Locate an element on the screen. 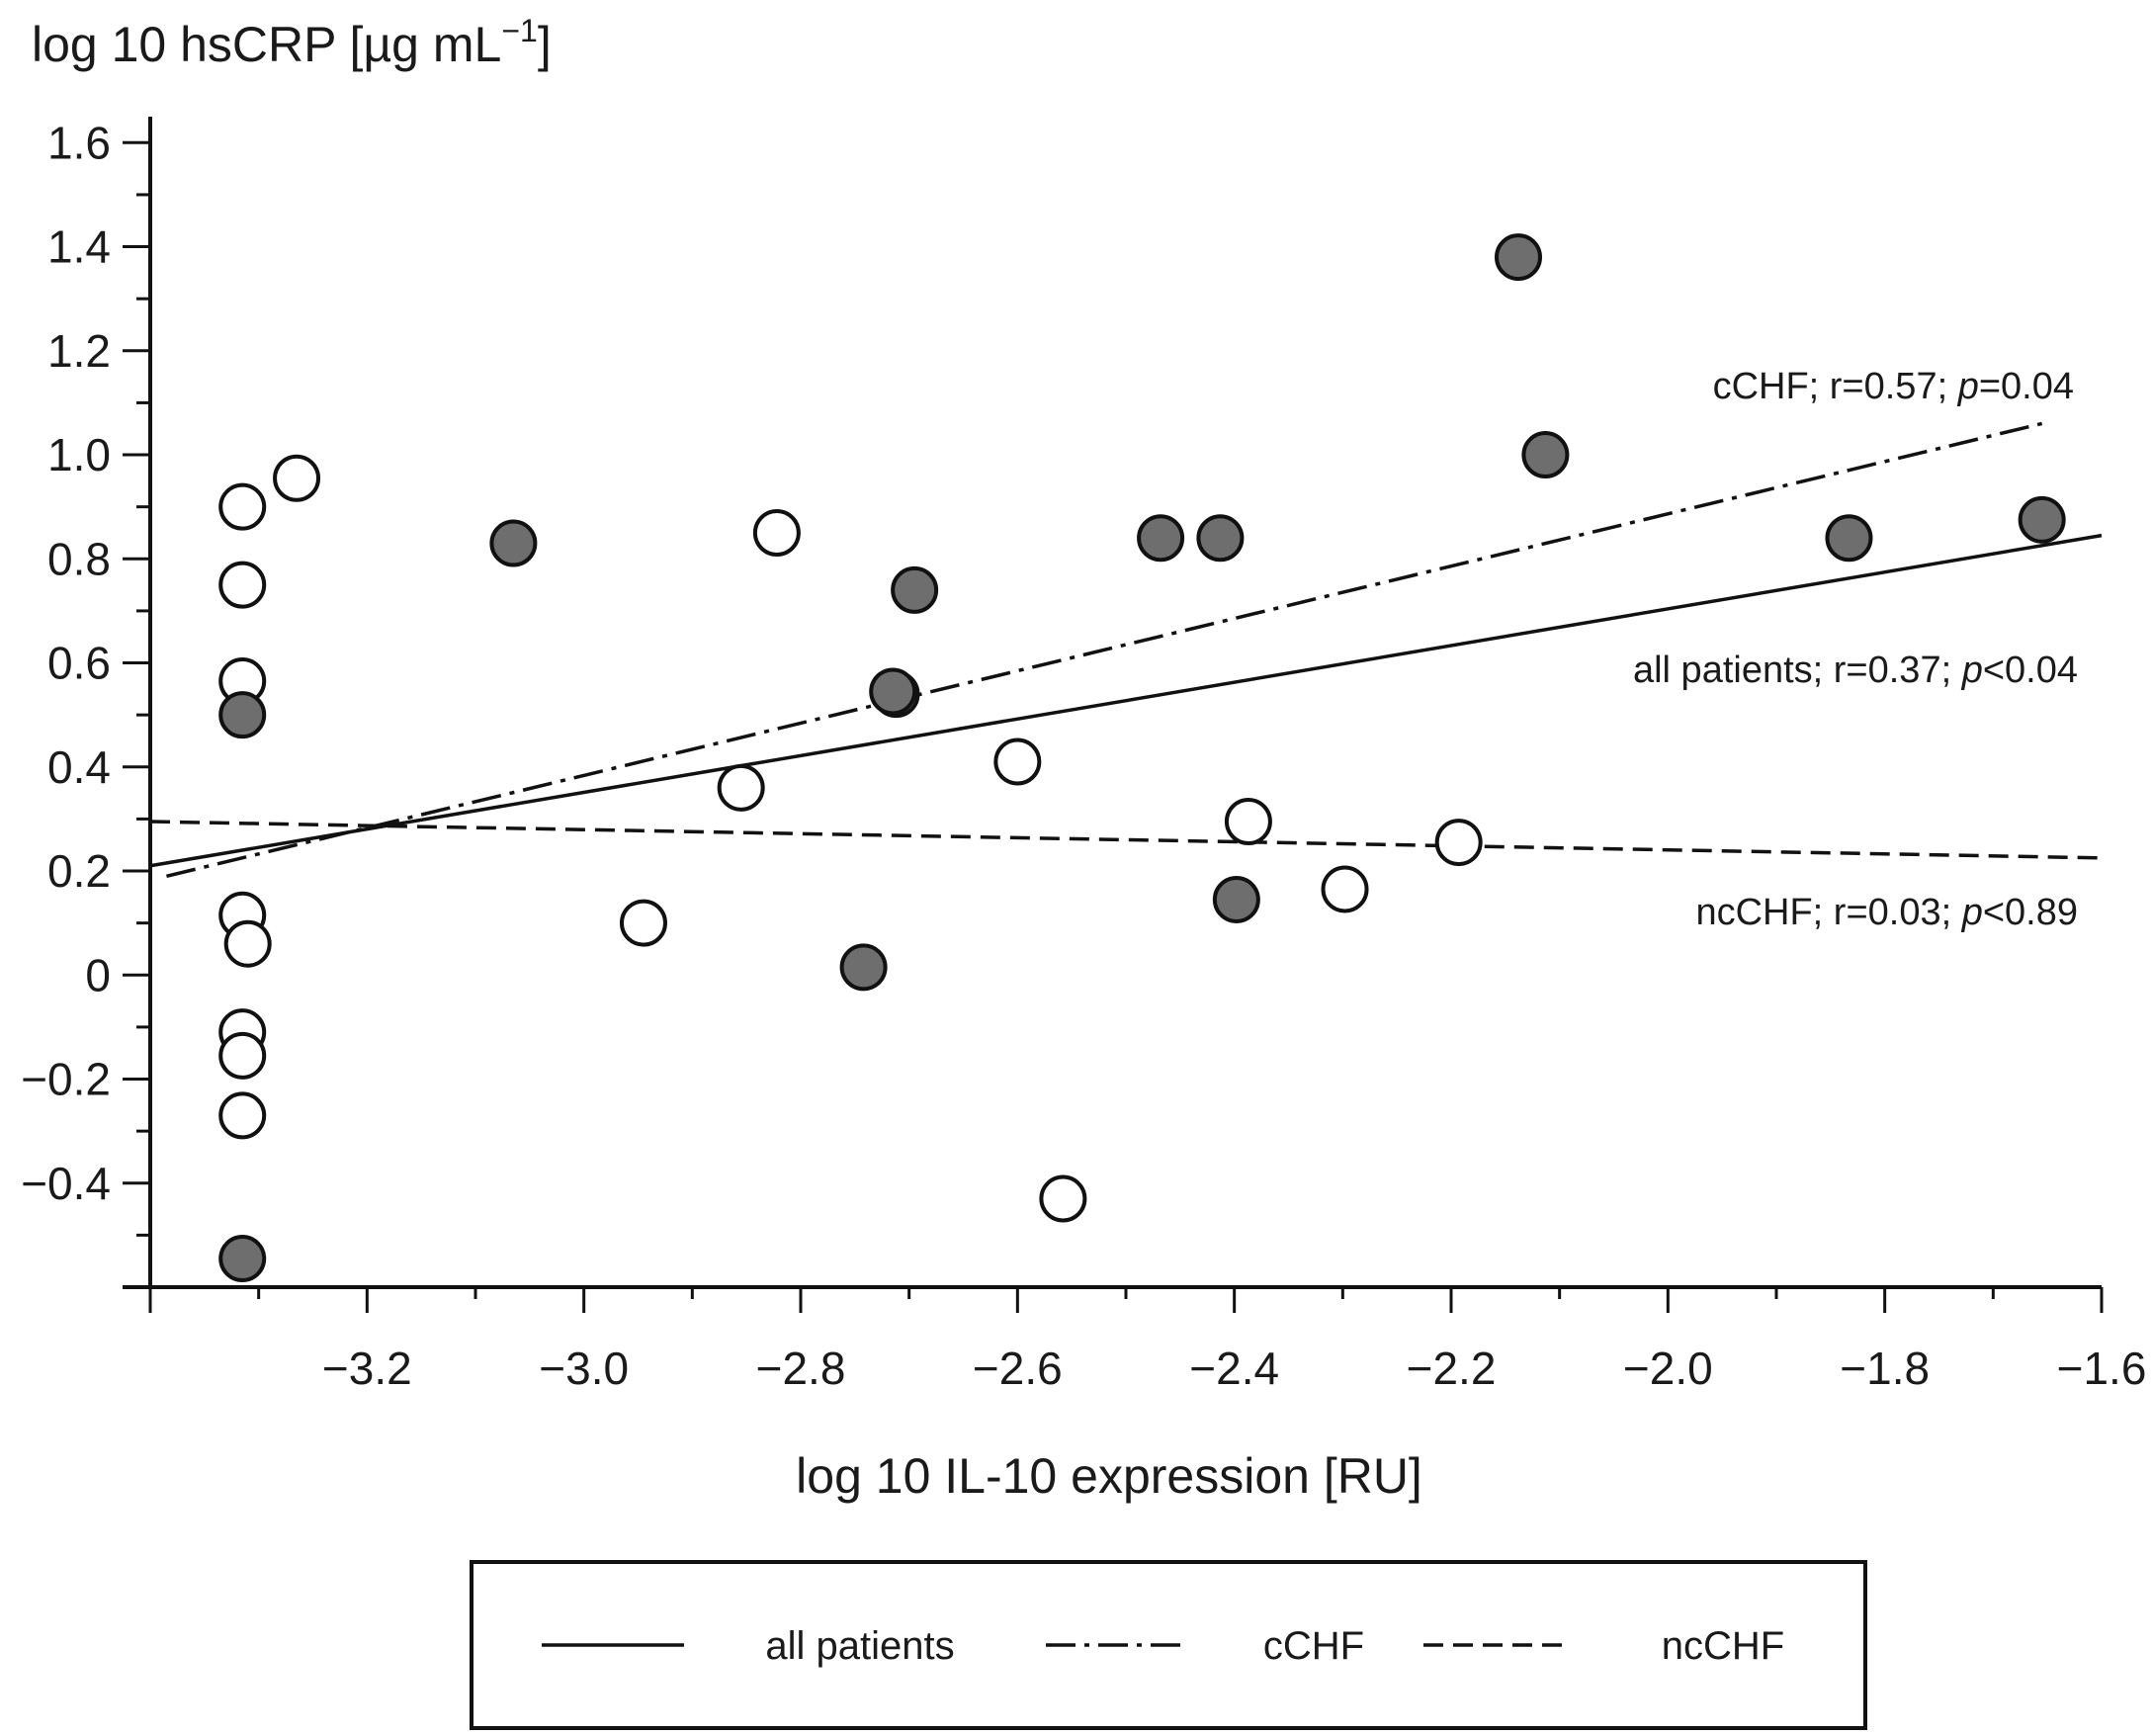  legend-label-all-patients: all patients is located at coordinates (860, 1646).